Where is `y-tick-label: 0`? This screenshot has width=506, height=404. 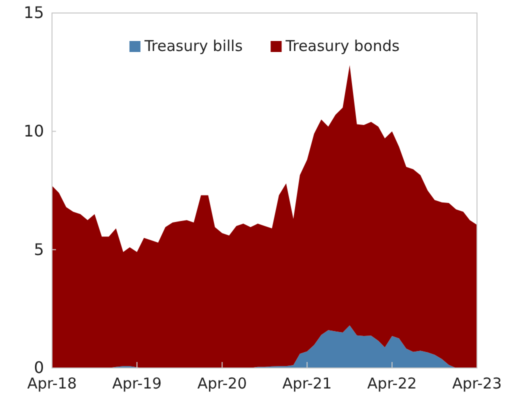 y-tick-label: 0 is located at coordinates (39, 368).